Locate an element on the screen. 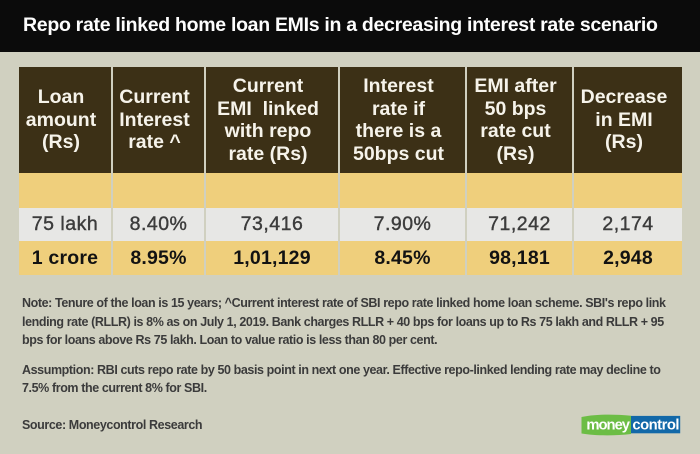 This screenshot has height=454, width=700. svg-text: control is located at coordinates (655, 425).